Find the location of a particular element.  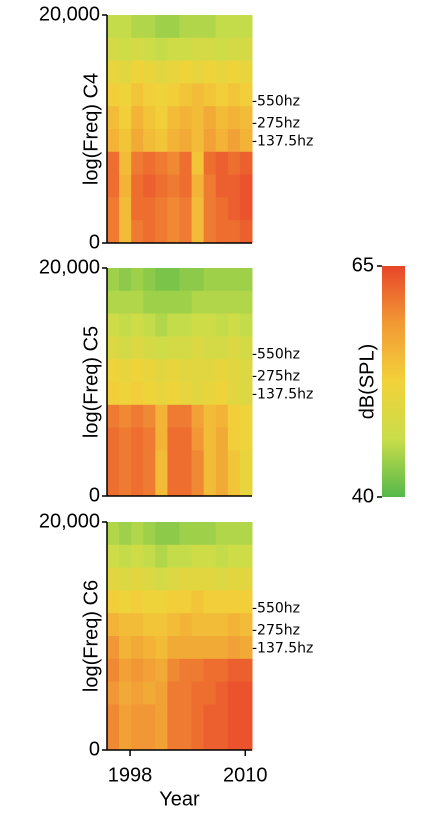

colorbar-label: dB(SPL) is located at coordinates (367, 382).